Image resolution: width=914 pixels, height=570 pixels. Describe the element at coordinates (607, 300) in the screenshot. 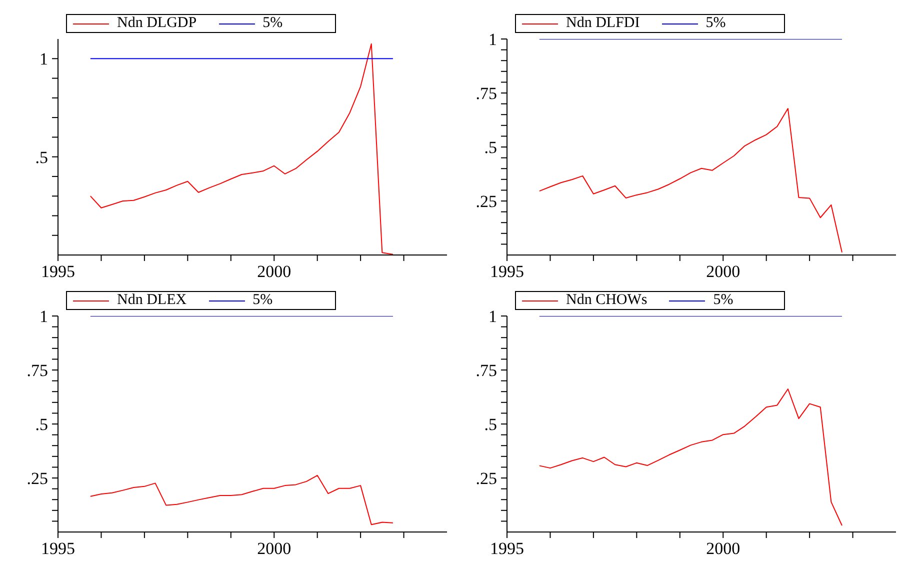

I see `legend-label: Ndn CHOWs` at that location.